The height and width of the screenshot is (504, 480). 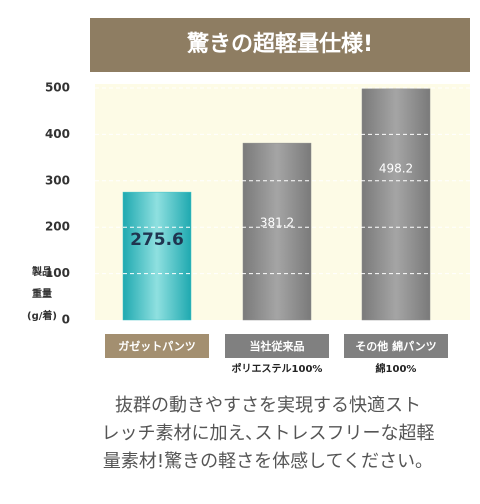 I want to click on category-note: ポリエステル100%, so click(x=277, y=368).